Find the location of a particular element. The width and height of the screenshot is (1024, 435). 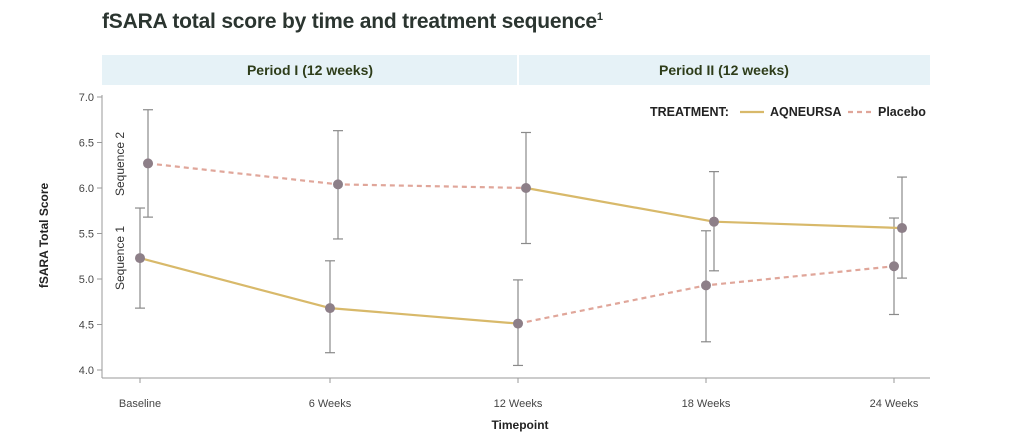

x-tick-label-1: 6 Weeks is located at coordinates (330, 404).